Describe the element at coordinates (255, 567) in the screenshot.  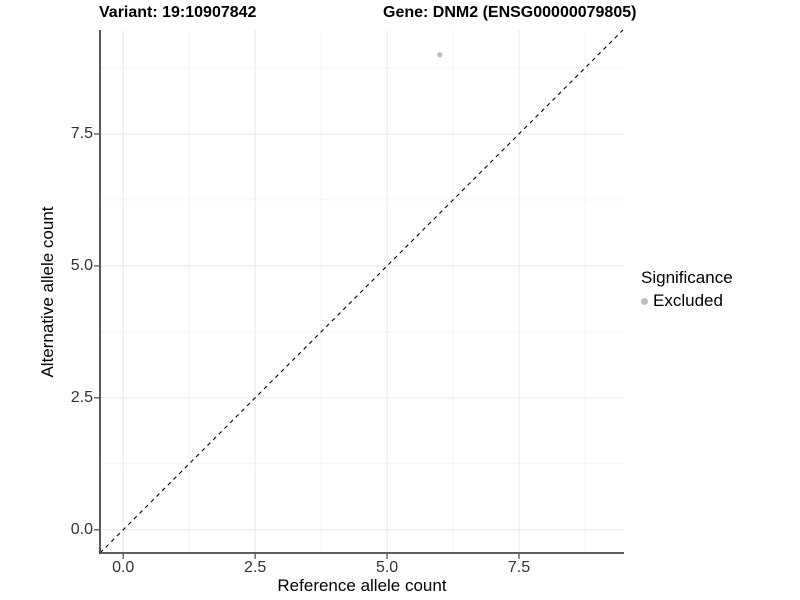
I see `x-tick-label: 2.5` at that location.